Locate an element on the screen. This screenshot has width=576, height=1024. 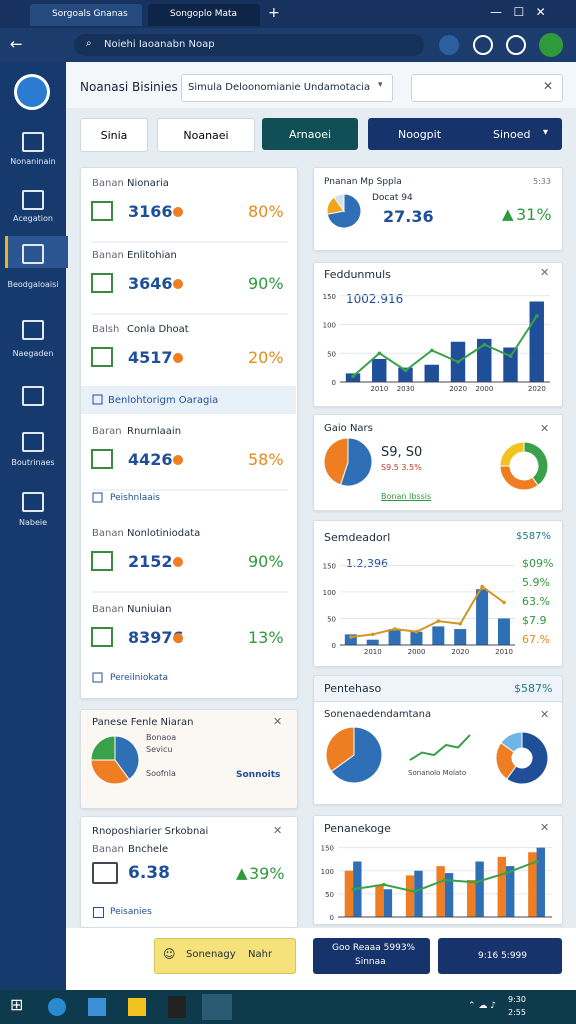
sidebar-label: Boutrinaes is located at coordinates (33, 462).